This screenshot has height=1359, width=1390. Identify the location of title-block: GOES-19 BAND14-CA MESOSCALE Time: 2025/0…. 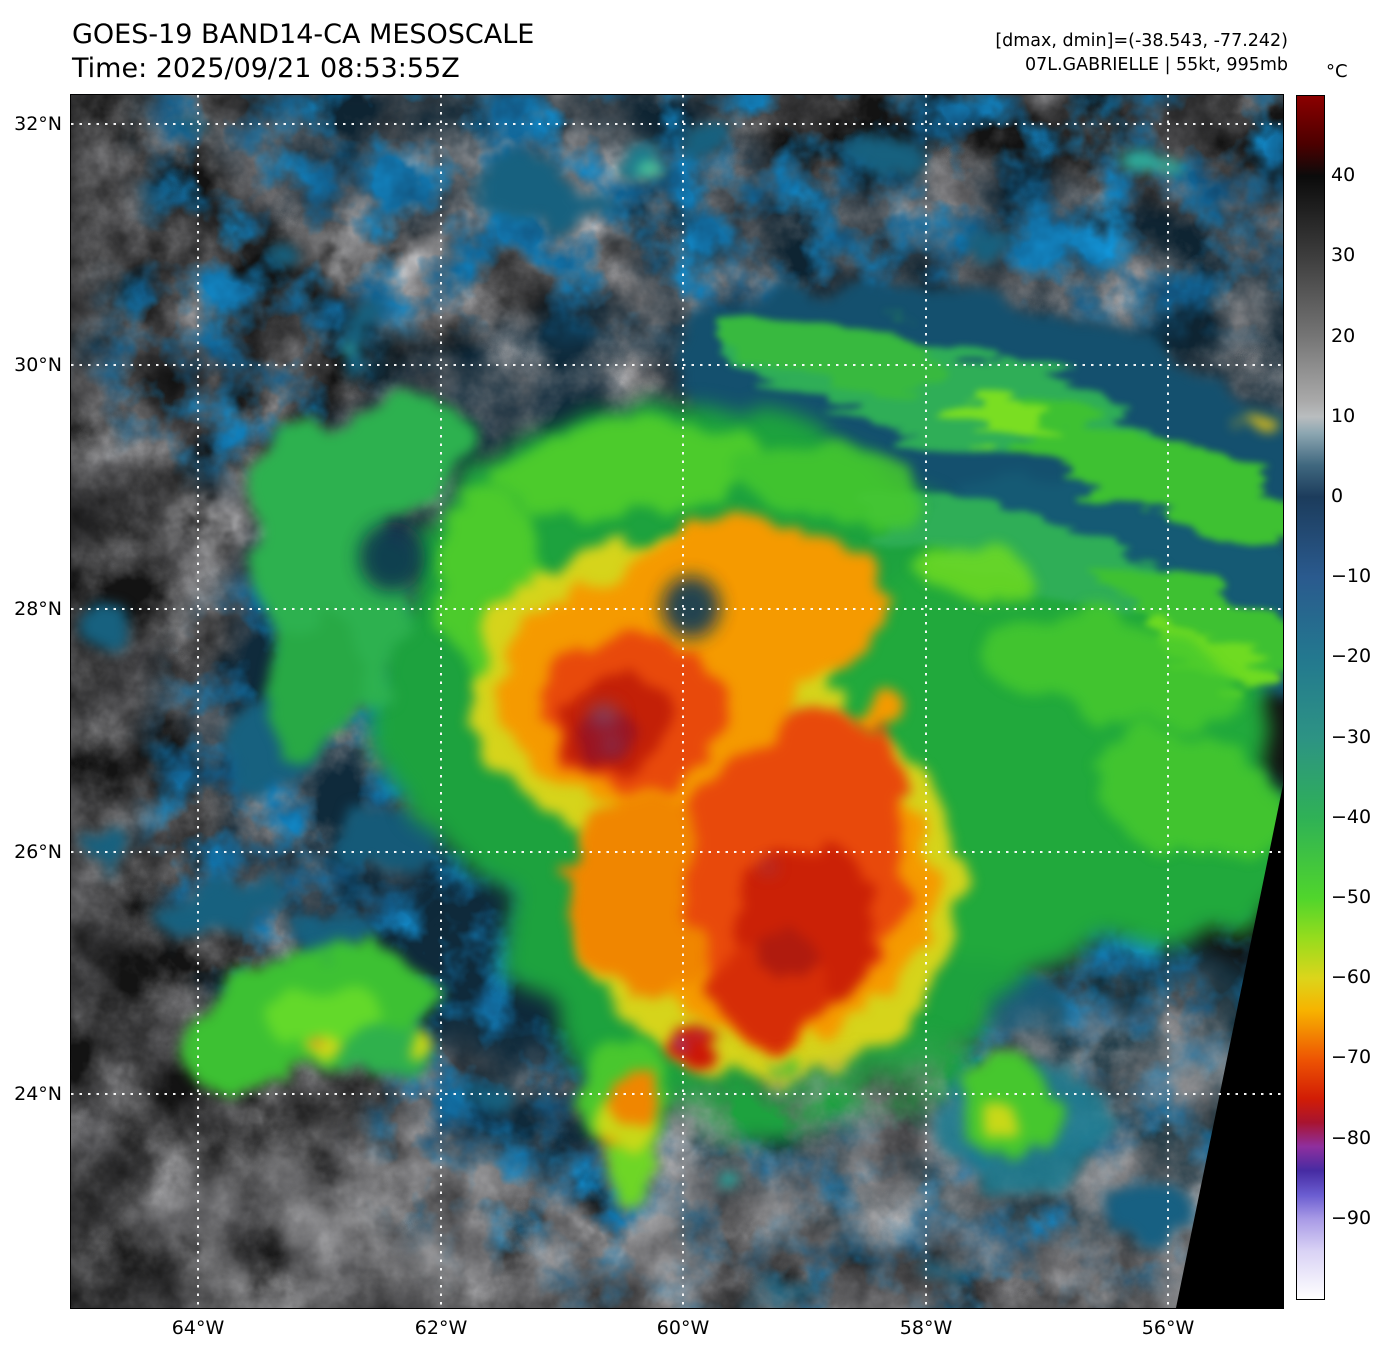
(303, 52).